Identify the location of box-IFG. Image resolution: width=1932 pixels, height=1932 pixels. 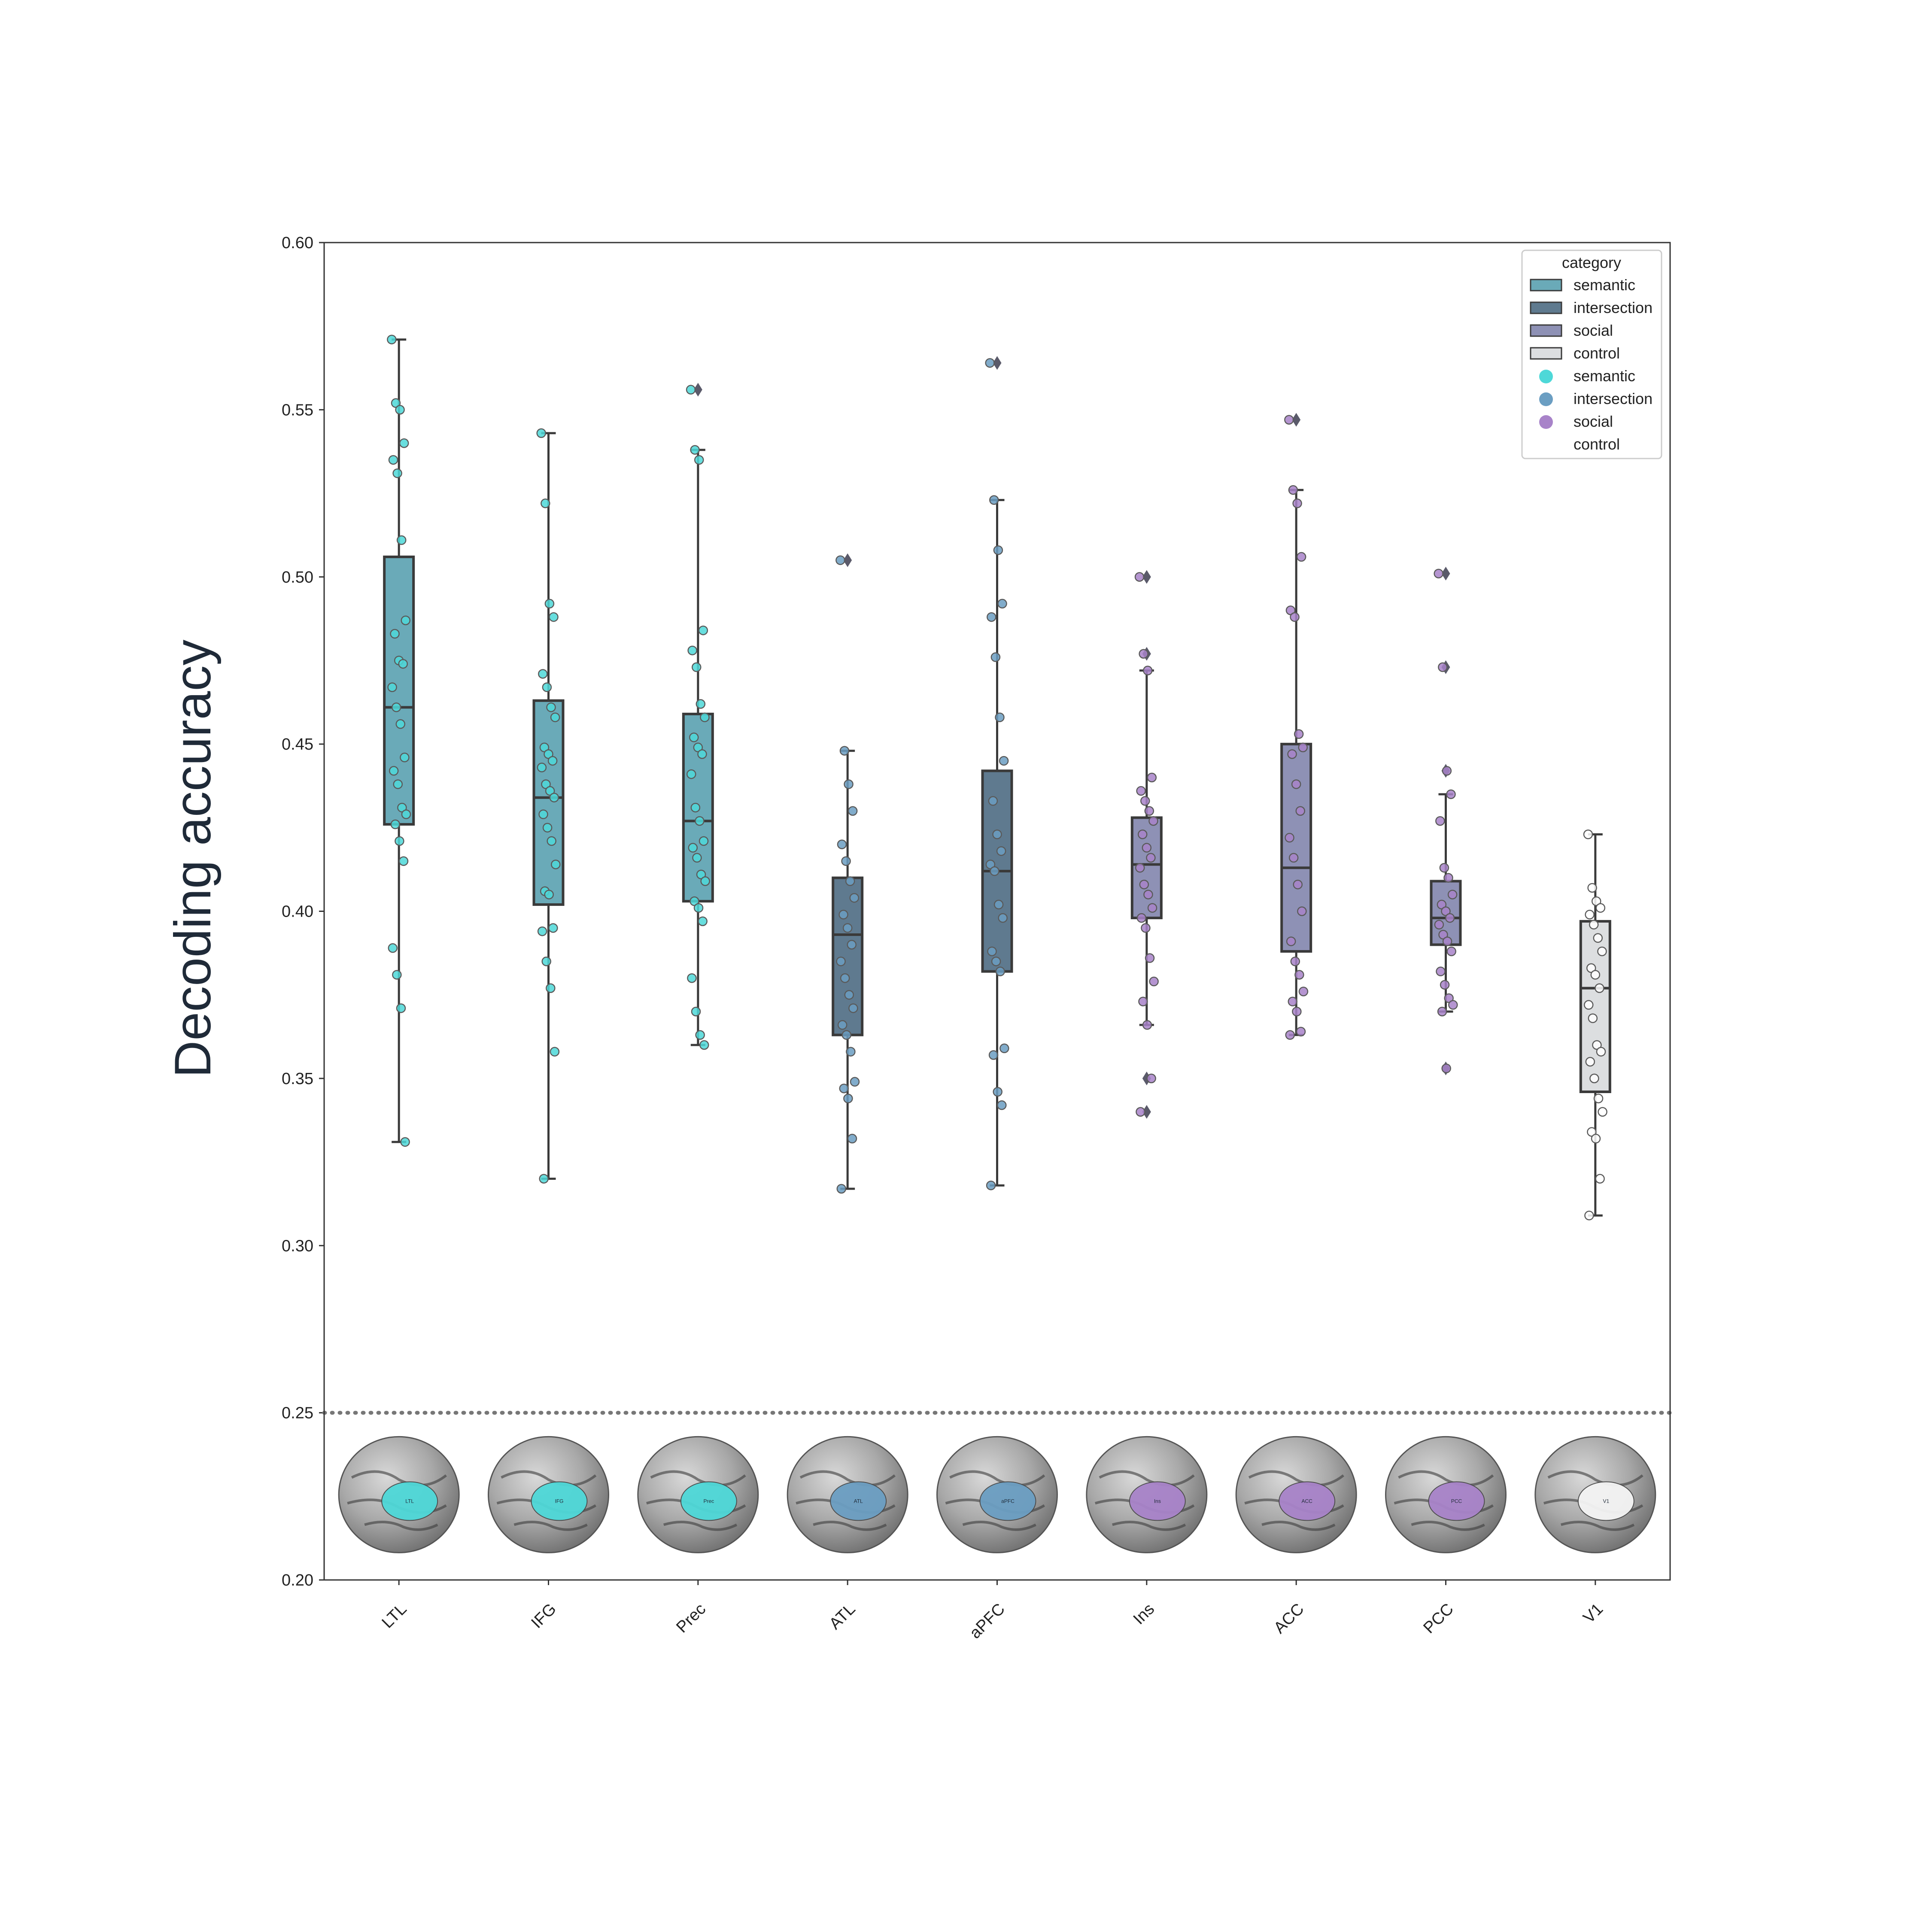
(548, 806).